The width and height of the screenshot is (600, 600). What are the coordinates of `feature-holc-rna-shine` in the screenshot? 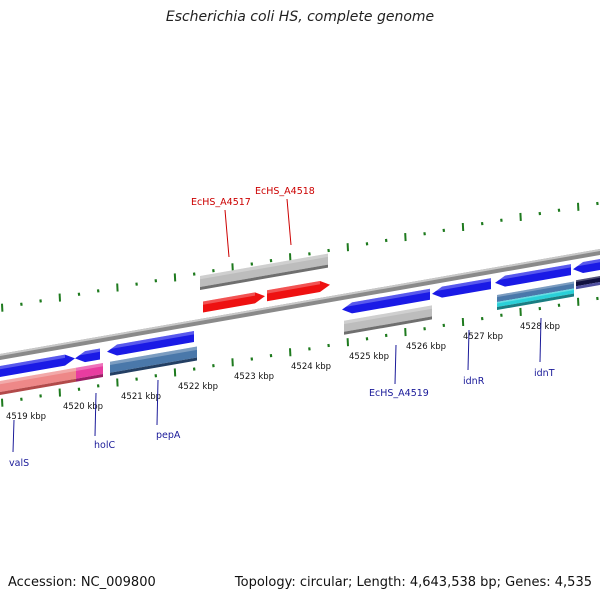 It's located at (89, 366).